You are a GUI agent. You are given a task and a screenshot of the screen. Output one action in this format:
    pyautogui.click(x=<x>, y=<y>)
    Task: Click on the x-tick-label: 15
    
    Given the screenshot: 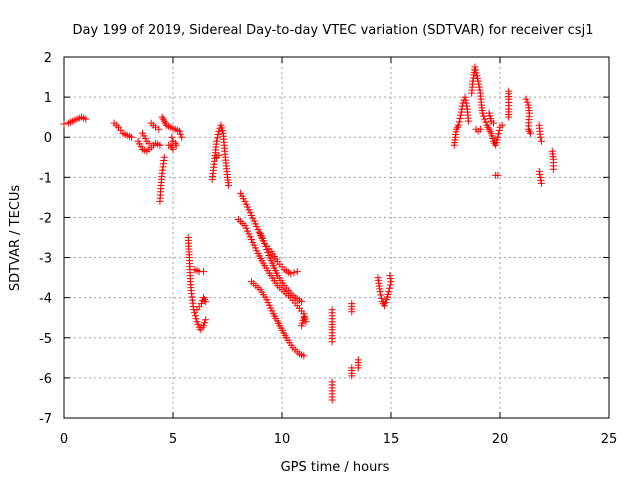 What is the action you would take?
    pyautogui.click(x=391, y=439)
    